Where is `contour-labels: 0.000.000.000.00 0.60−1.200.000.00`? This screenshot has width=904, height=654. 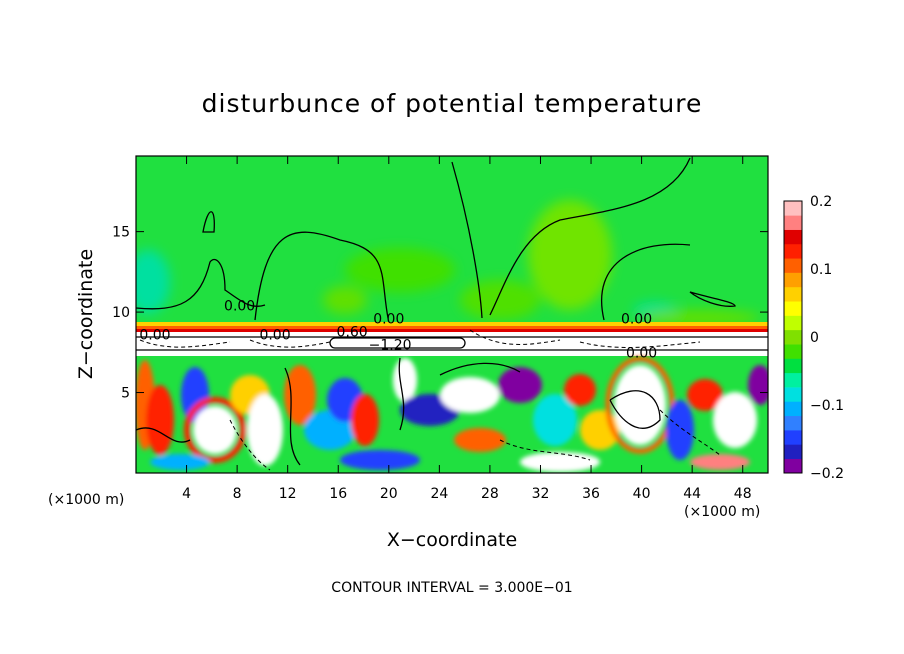
contour-labels: 0.000.000.000.00 0.60−1.200.000.00 is located at coordinates (398, 330).